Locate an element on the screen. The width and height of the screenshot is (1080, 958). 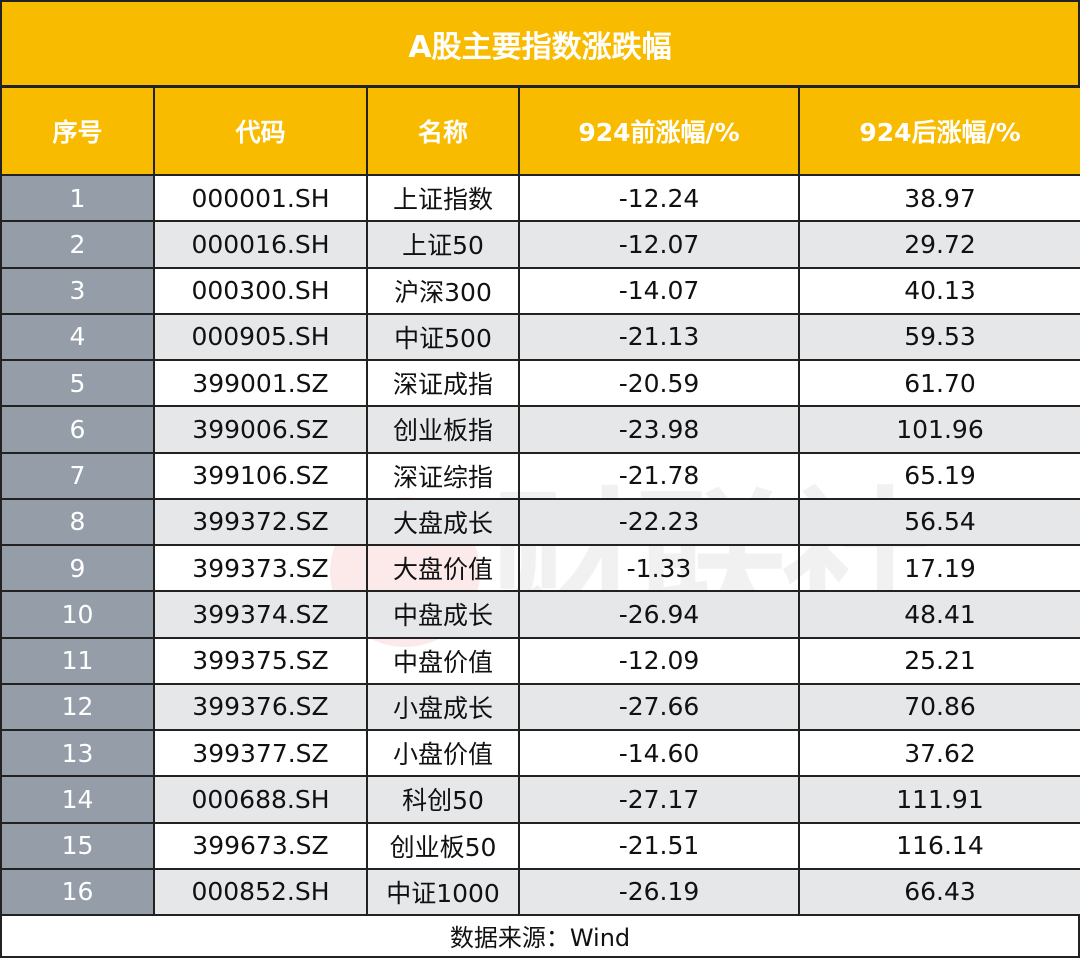
cell-name: 中证1000 is located at coordinates (443, 892).